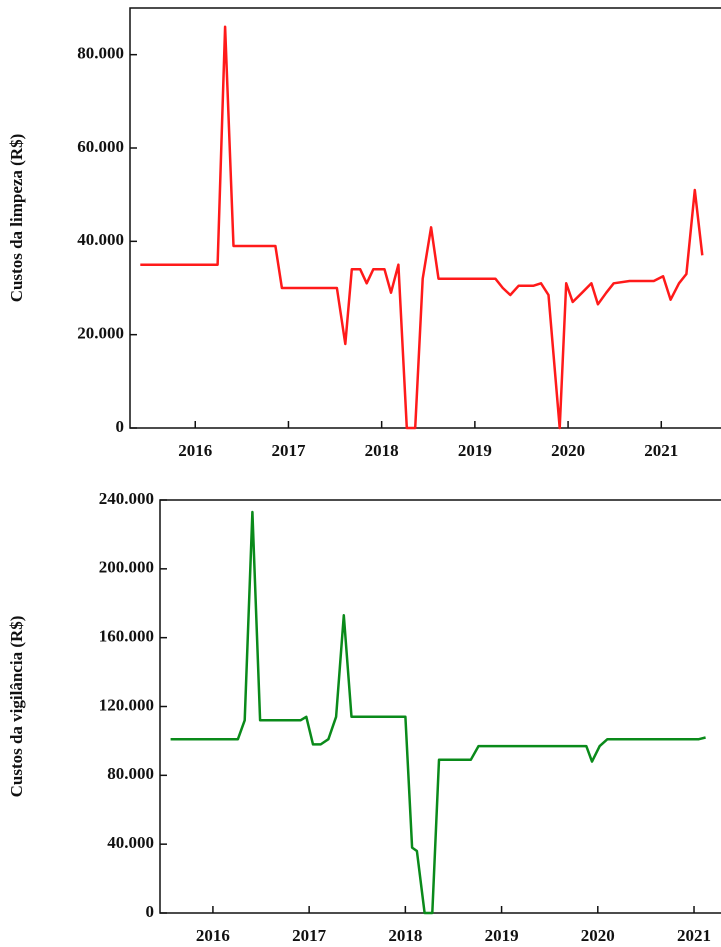  Describe the element at coordinates (100, 333) in the screenshot. I see `y-tick-label: 20.000` at that location.